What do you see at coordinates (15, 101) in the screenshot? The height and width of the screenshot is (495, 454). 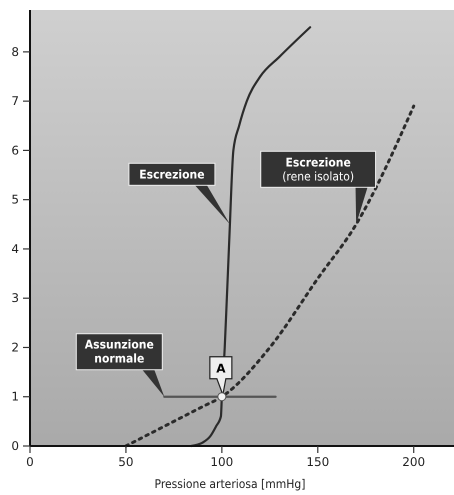 I see `y-tick-label: 7` at bounding box center [15, 101].